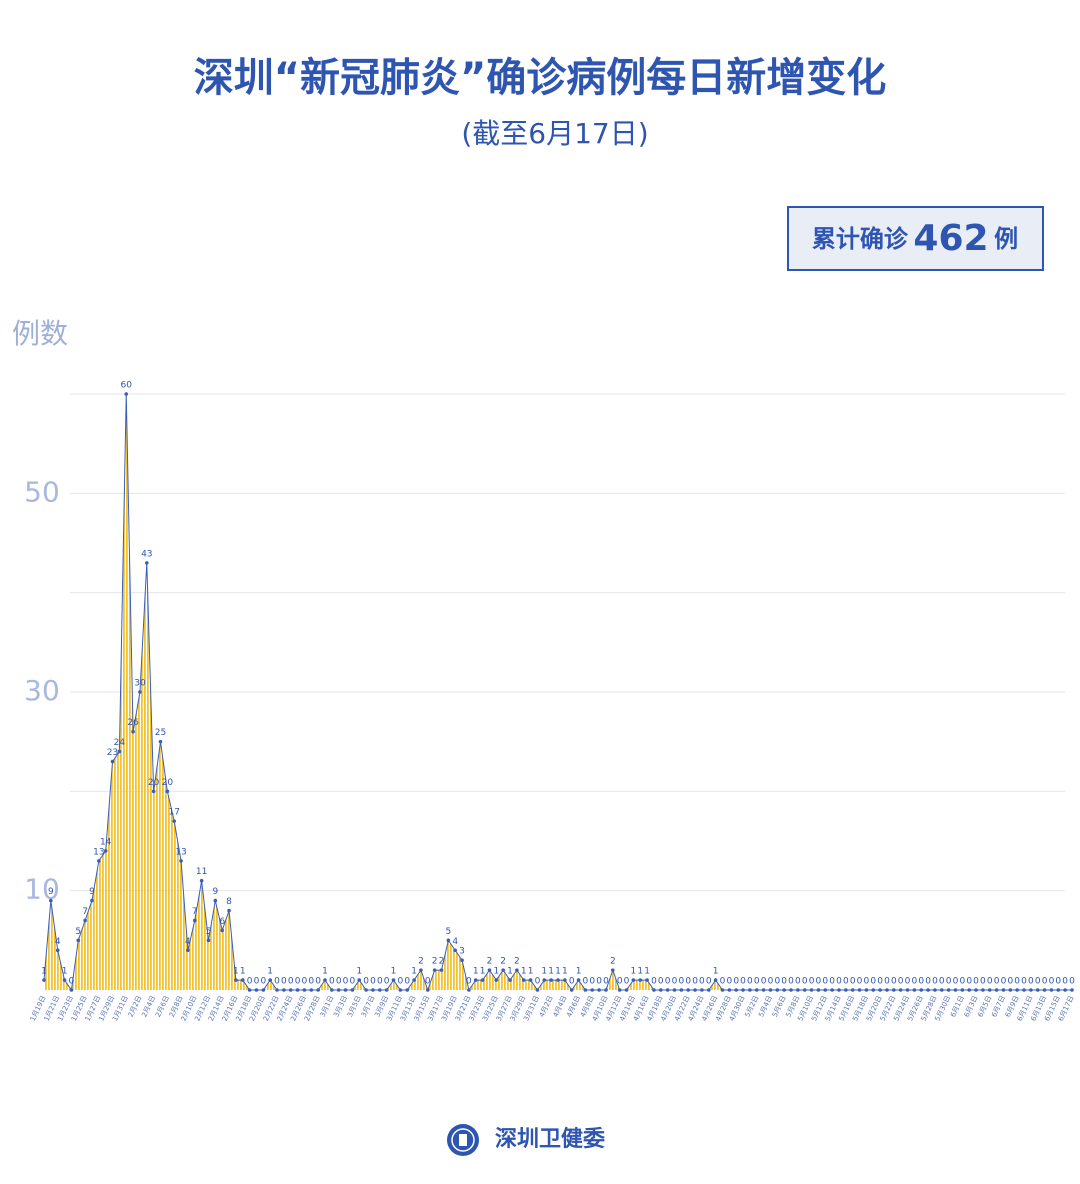 The image size is (1080, 1184). Describe the element at coordinates (92, 892) in the screenshot. I see `value-label: 9` at that location.